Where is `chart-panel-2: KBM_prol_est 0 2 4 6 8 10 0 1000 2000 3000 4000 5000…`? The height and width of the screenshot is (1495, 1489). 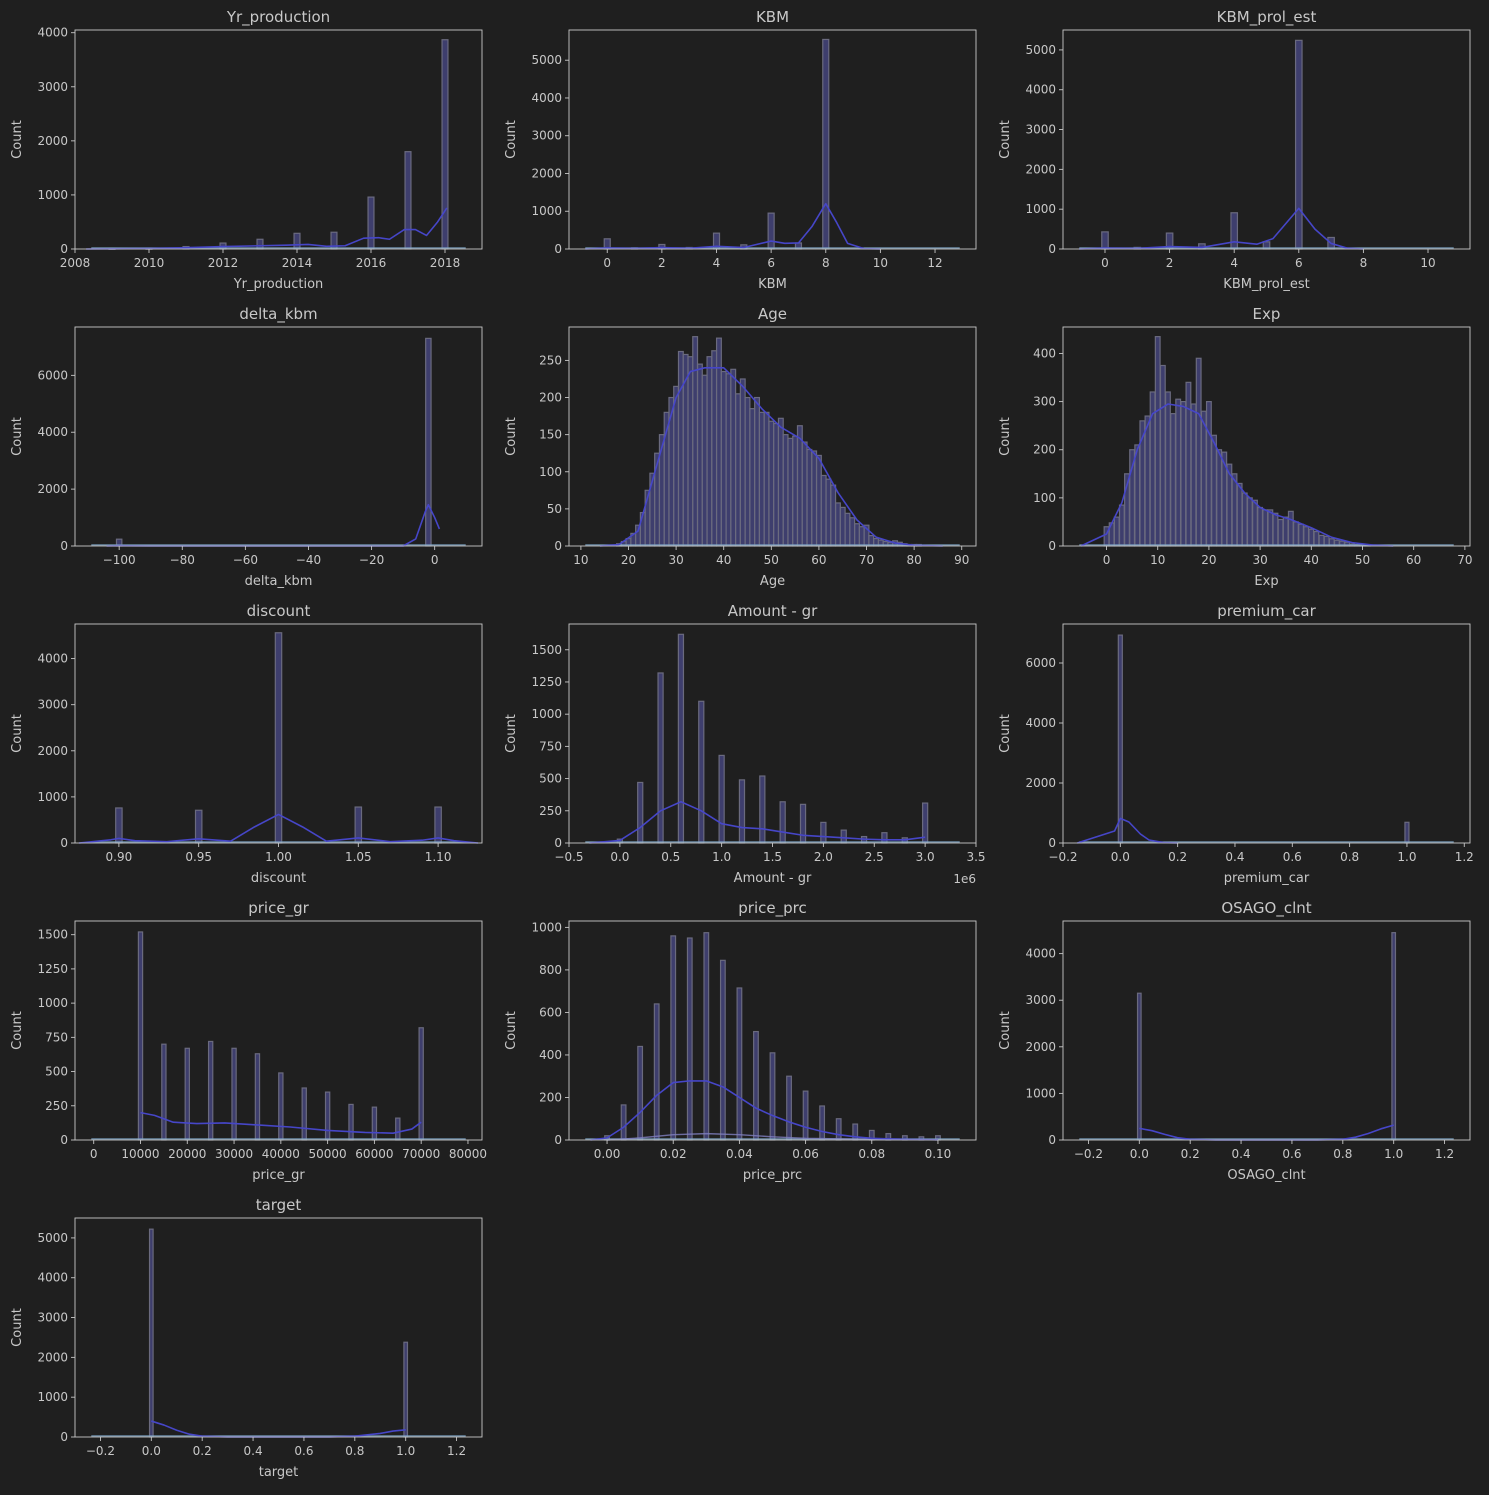 chart-panel-2: KBM_prol_est 0 2 4 6 8 10 0 1000 2000 3000 4000 5000… is located at coordinates (1234, 150).